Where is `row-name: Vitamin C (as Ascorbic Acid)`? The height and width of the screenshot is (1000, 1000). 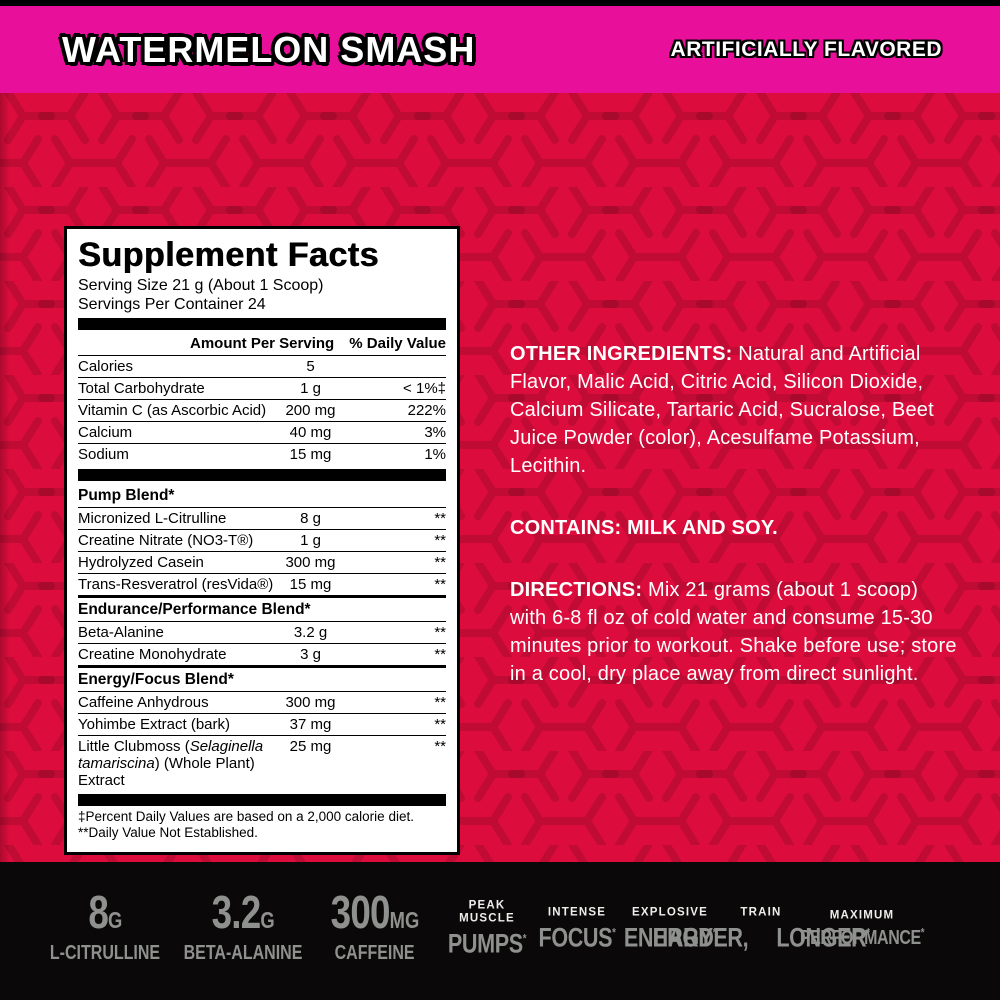 row-name: Vitamin C (as Ascorbic Acid) is located at coordinates (172, 410).